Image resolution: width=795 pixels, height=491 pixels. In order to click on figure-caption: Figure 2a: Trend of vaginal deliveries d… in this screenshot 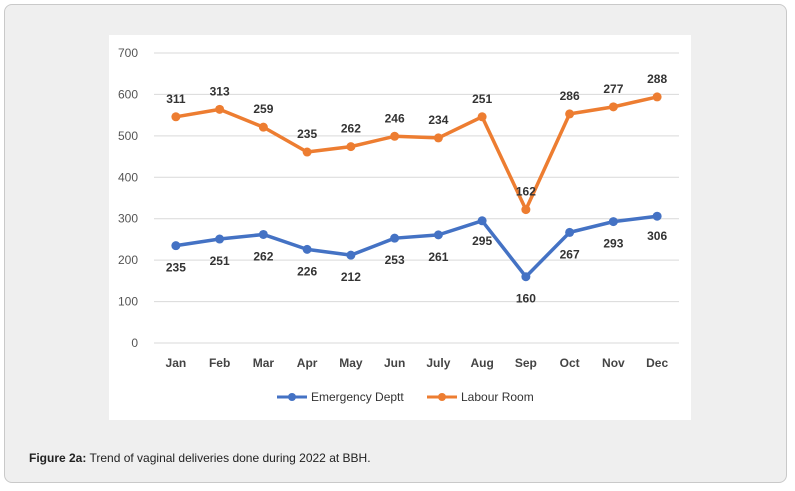, I will do `click(200, 458)`.